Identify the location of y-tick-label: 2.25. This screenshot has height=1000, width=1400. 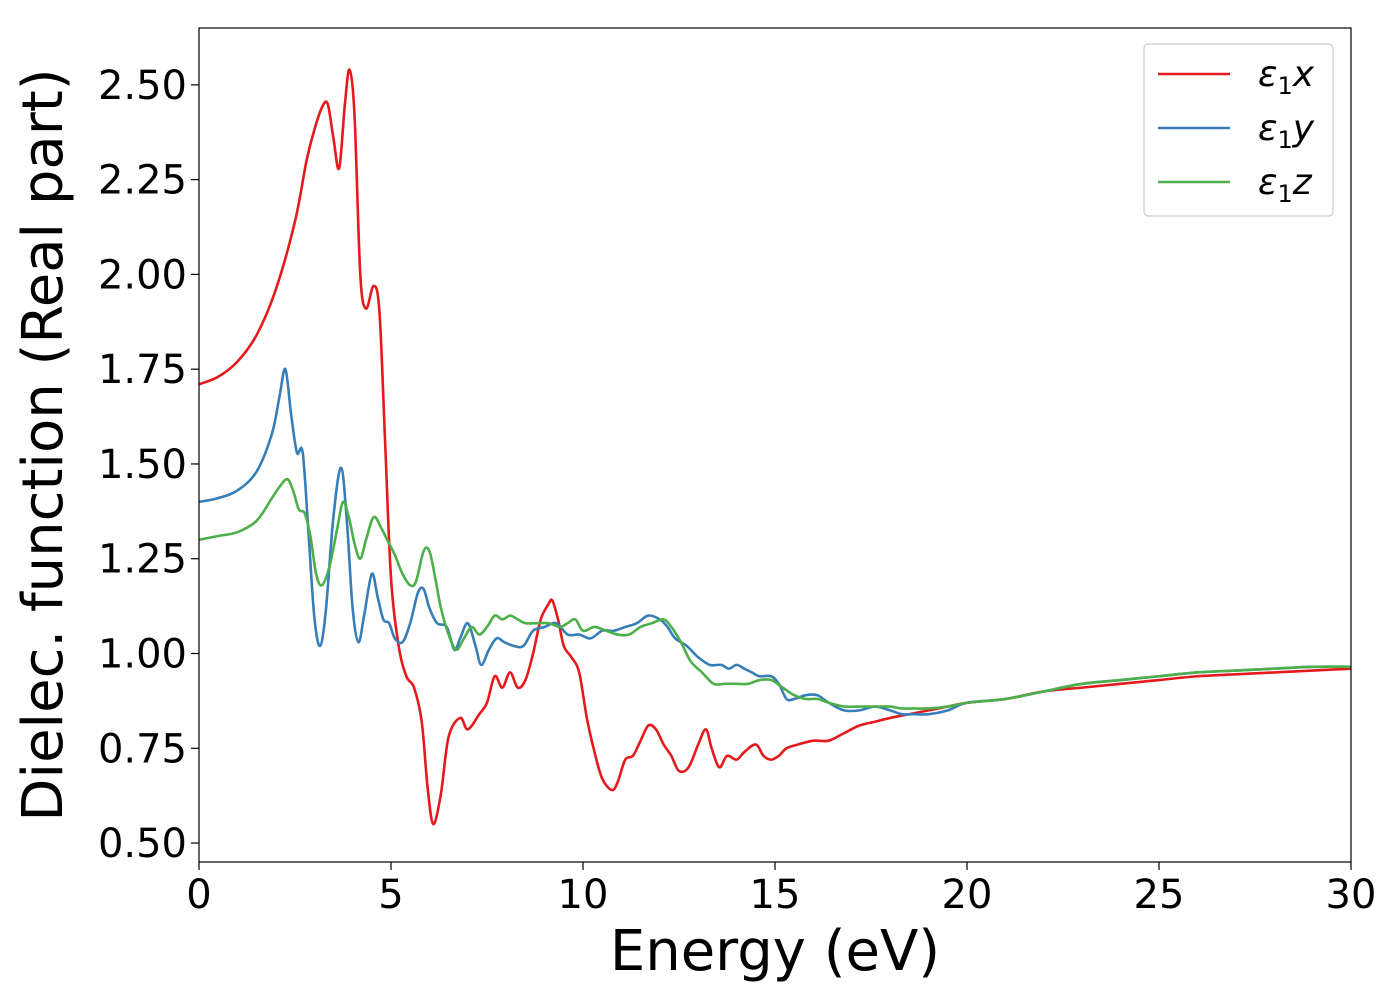
(142, 181).